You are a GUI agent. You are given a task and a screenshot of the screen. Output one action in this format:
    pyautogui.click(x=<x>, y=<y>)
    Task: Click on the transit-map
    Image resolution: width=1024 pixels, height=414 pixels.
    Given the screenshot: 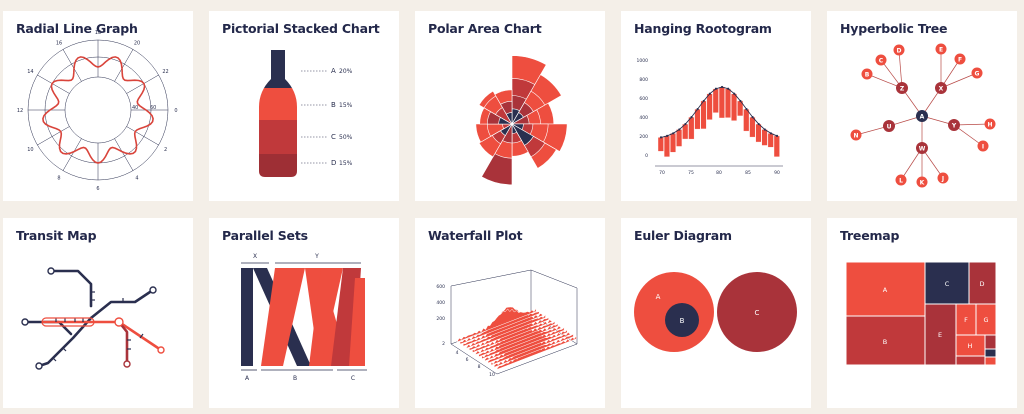 What is the action you would take?
    pyautogui.click(x=93, y=318)
    